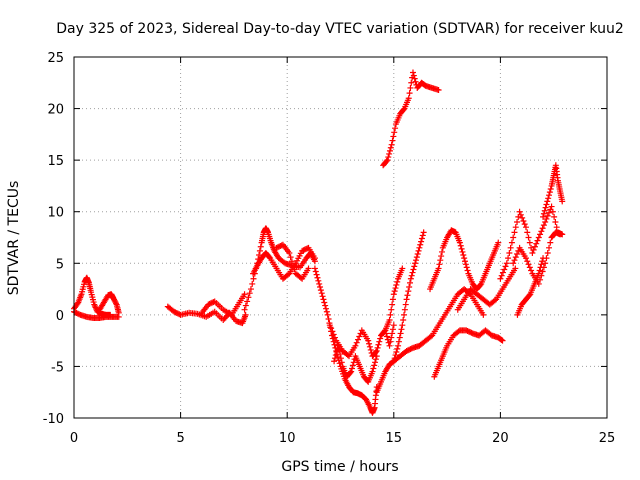 The height and width of the screenshot is (480, 640). I want to click on series-seg-k, so click(553, 191).